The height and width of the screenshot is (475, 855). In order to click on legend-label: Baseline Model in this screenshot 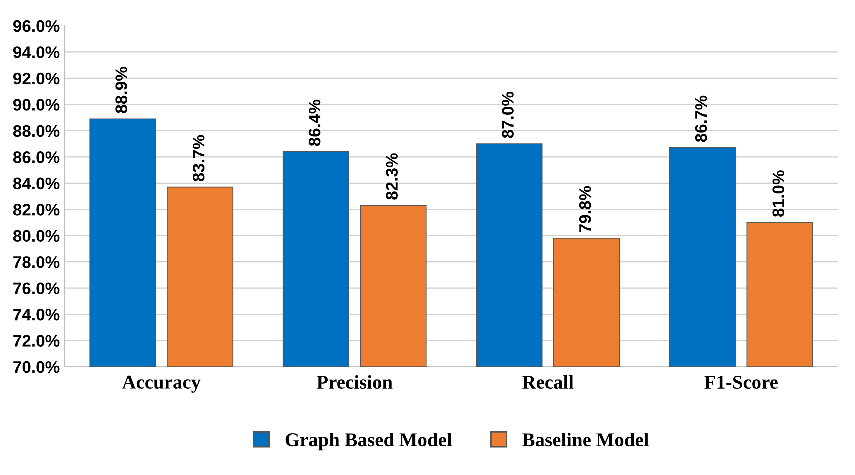, I will do `click(585, 439)`.